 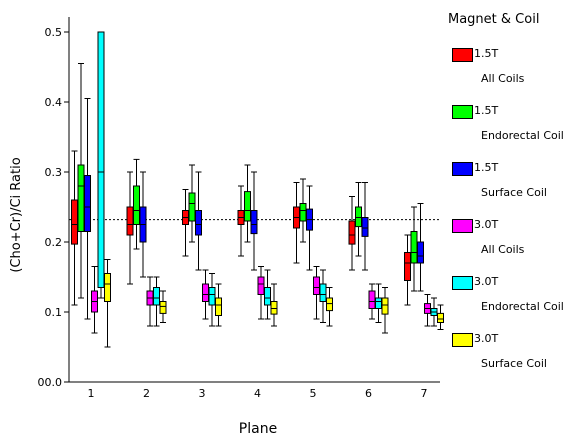 What do you see at coordinates (368, 393) in the screenshot?
I see `x-tick-label: 6` at bounding box center [368, 393].